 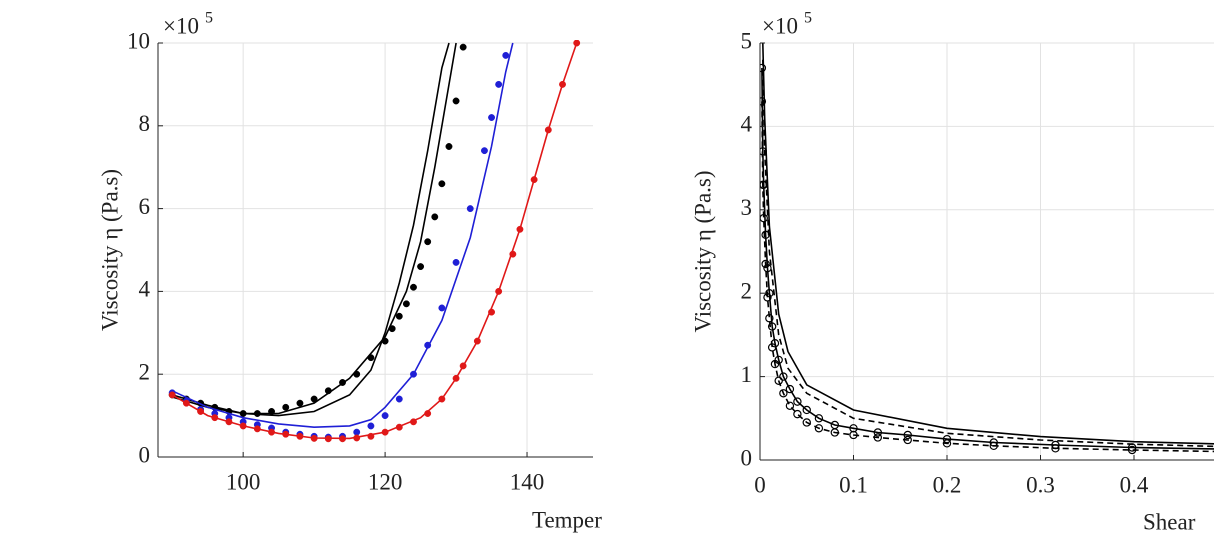 What do you see at coordinates (947, 484) in the screenshot?
I see `x-tick-label: 0.2` at bounding box center [947, 484].